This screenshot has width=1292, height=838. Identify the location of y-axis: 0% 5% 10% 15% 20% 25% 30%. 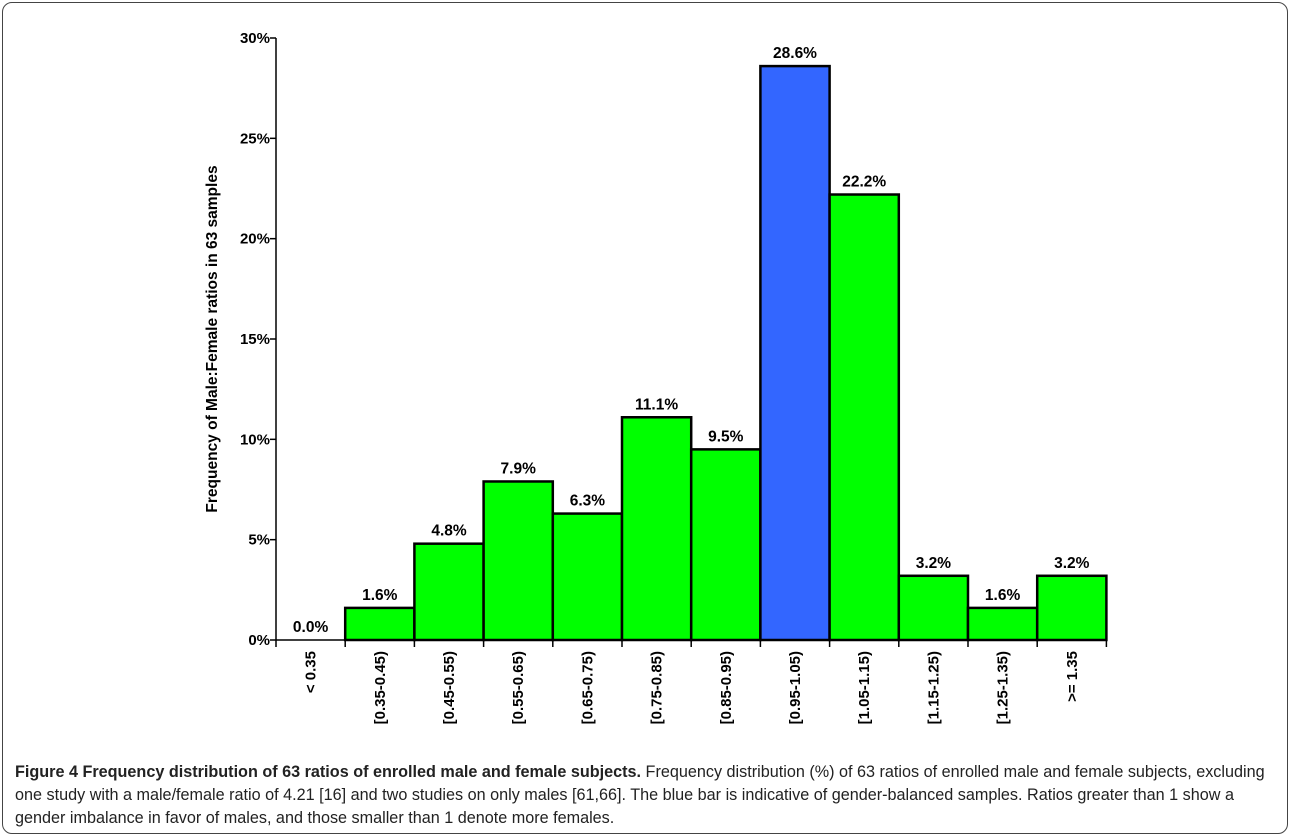
(258, 339).